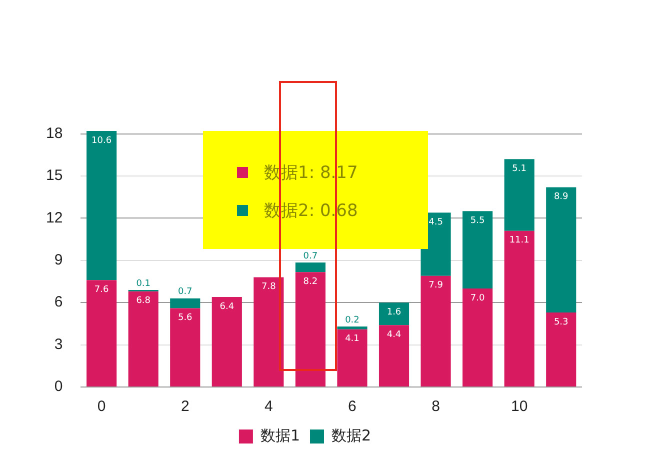 This screenshot has height=456, width=672. Describe the element at coordinates (561, 322) in the screenshot. I see `data-label: 5.3` at that location.